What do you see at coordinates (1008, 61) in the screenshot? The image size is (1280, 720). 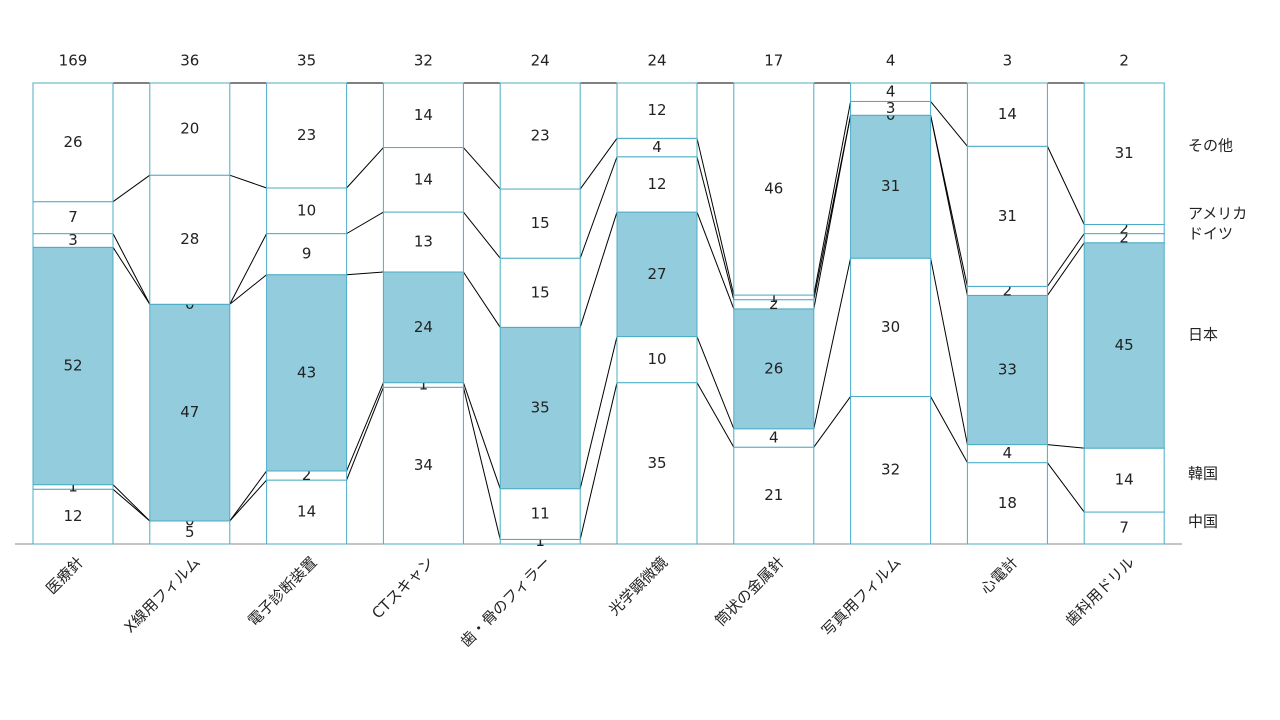 I see `total-label: 3` at bounding box center [1008, 61].